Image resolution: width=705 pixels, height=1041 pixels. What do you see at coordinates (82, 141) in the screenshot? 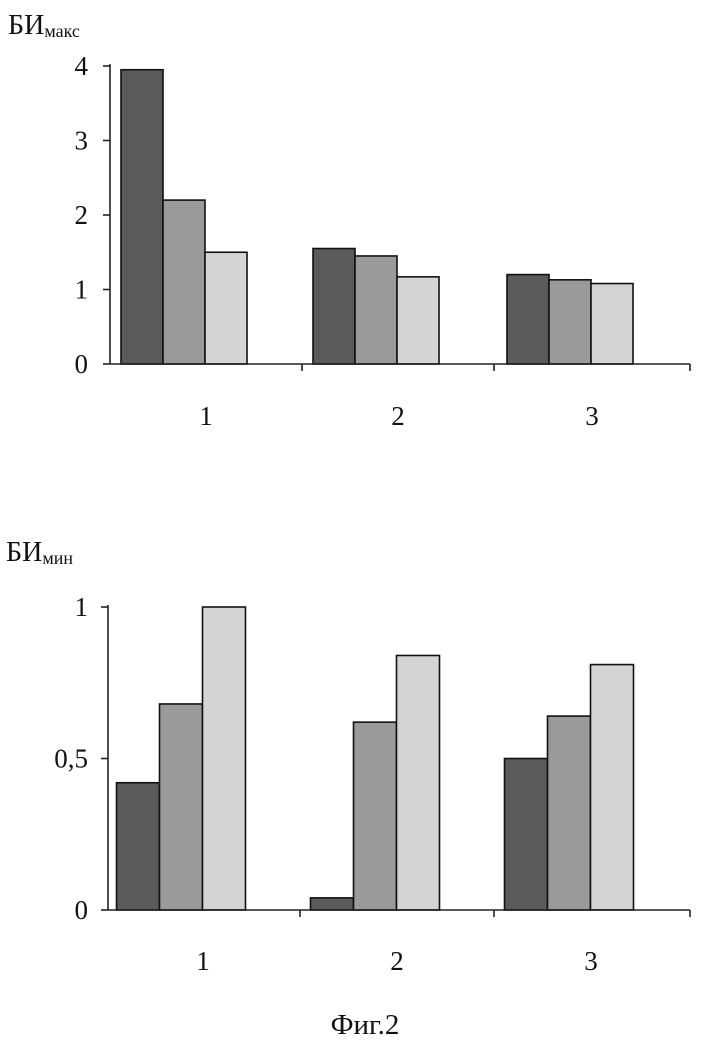
I see `y-tick-label: 3` at bounding box center [82, 141].